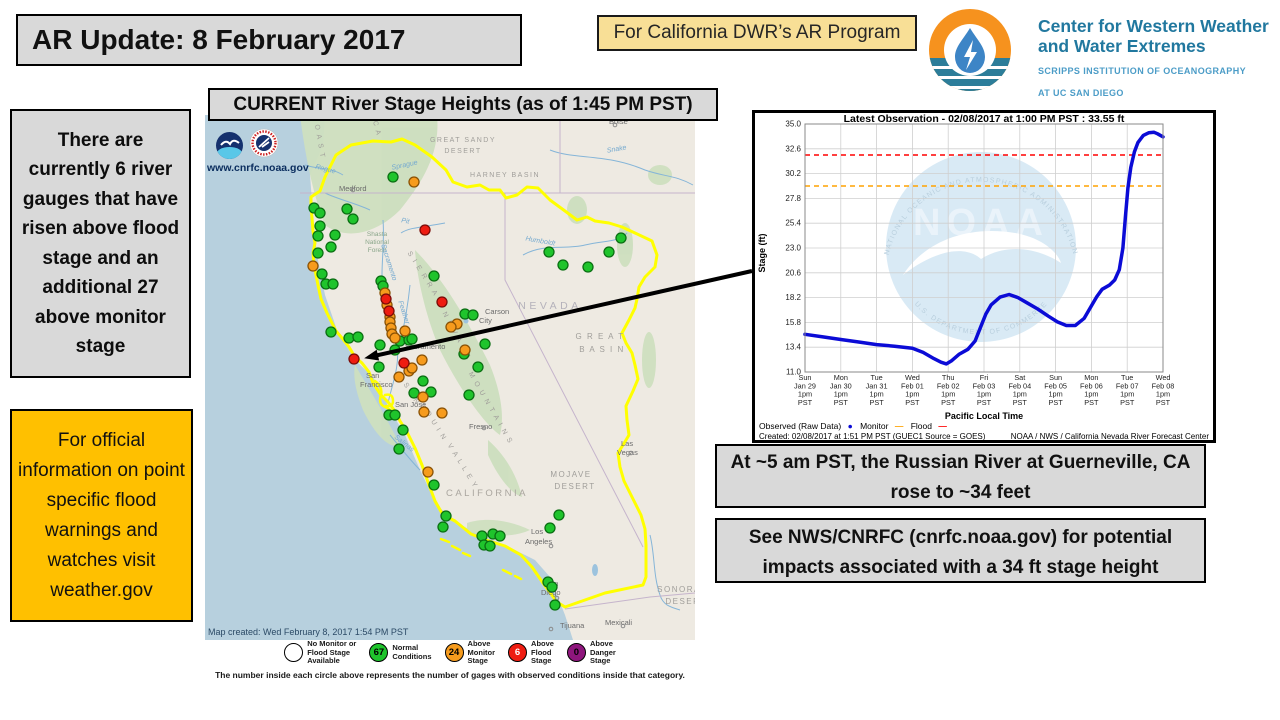 This screenshot has height=720, width=1280. Describe the element at coordinates (1142, 71) in the screenshot. I see `cw3e-sub-line1: SCRIPPS INSTITUTION OF OCEANOGRAPHY` at that location.